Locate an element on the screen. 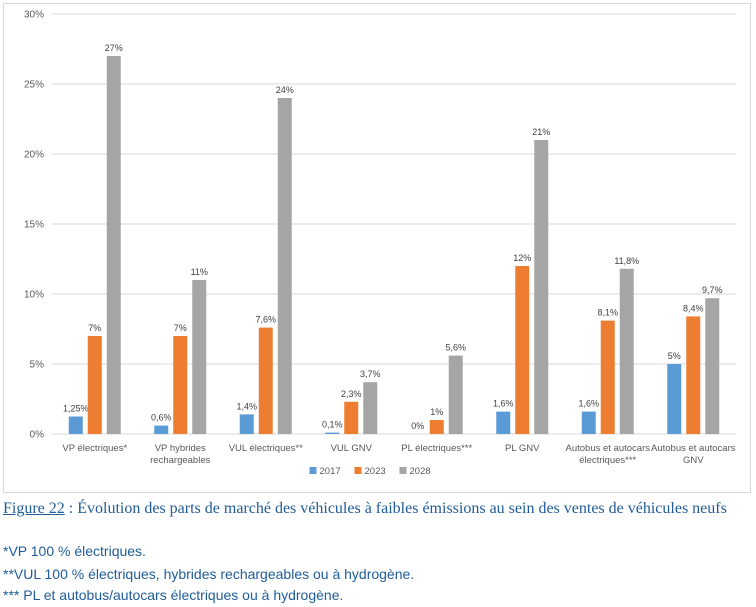 The height and width of the screenshot is (607, 756). legend-label: 2028 is located at coordinates (420, 471).